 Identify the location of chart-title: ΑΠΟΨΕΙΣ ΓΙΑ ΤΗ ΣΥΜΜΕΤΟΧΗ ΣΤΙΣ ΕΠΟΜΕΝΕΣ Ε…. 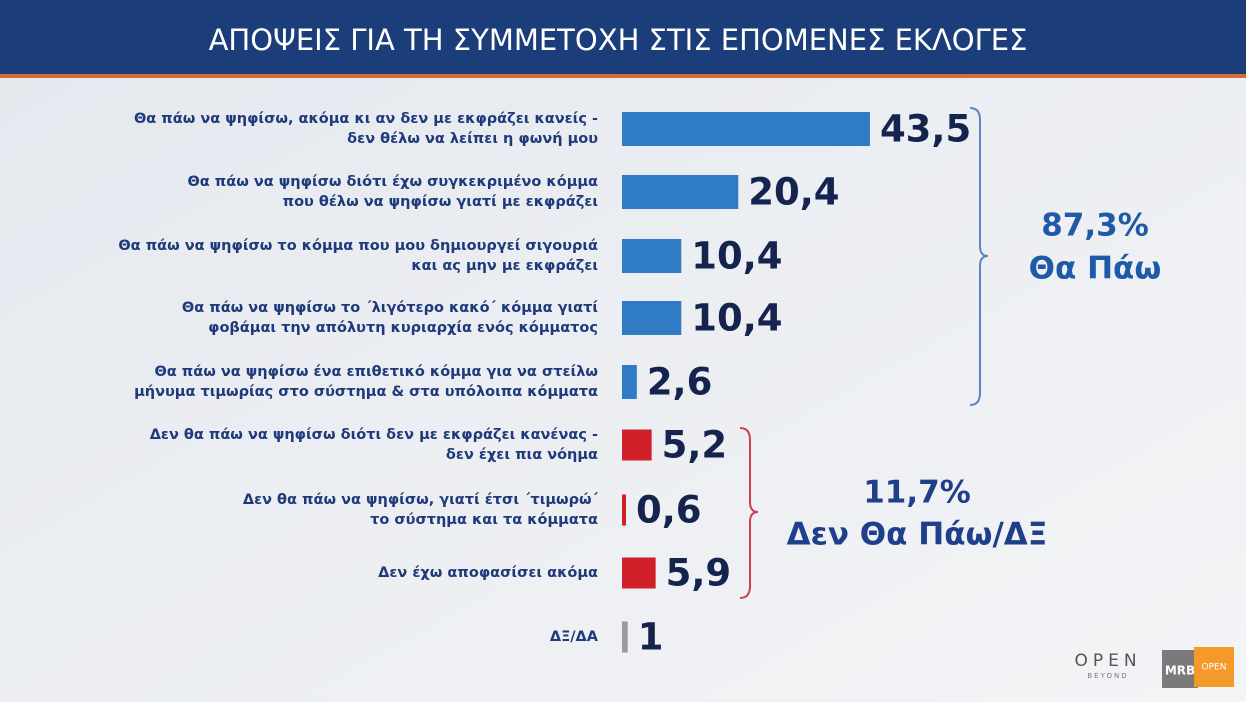
(618, 40).